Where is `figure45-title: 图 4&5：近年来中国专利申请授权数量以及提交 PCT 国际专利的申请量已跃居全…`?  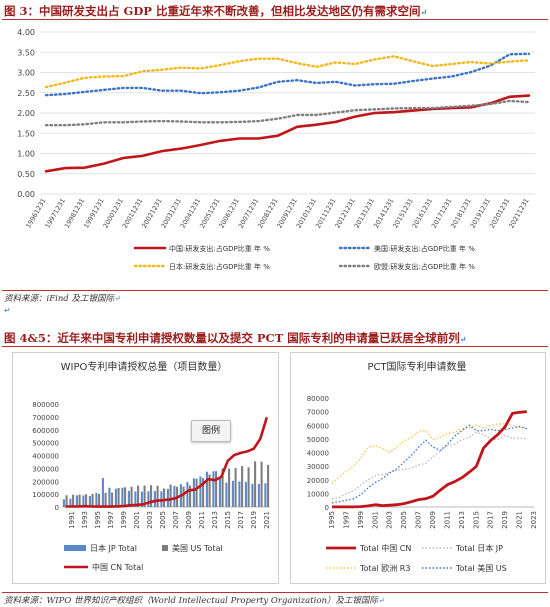 figure45-title: 图 4&5：近年来中国专利申请授权数量以及提交 PCT 国际专利的申请量已跃居全… is located at coordinates (235, 338).